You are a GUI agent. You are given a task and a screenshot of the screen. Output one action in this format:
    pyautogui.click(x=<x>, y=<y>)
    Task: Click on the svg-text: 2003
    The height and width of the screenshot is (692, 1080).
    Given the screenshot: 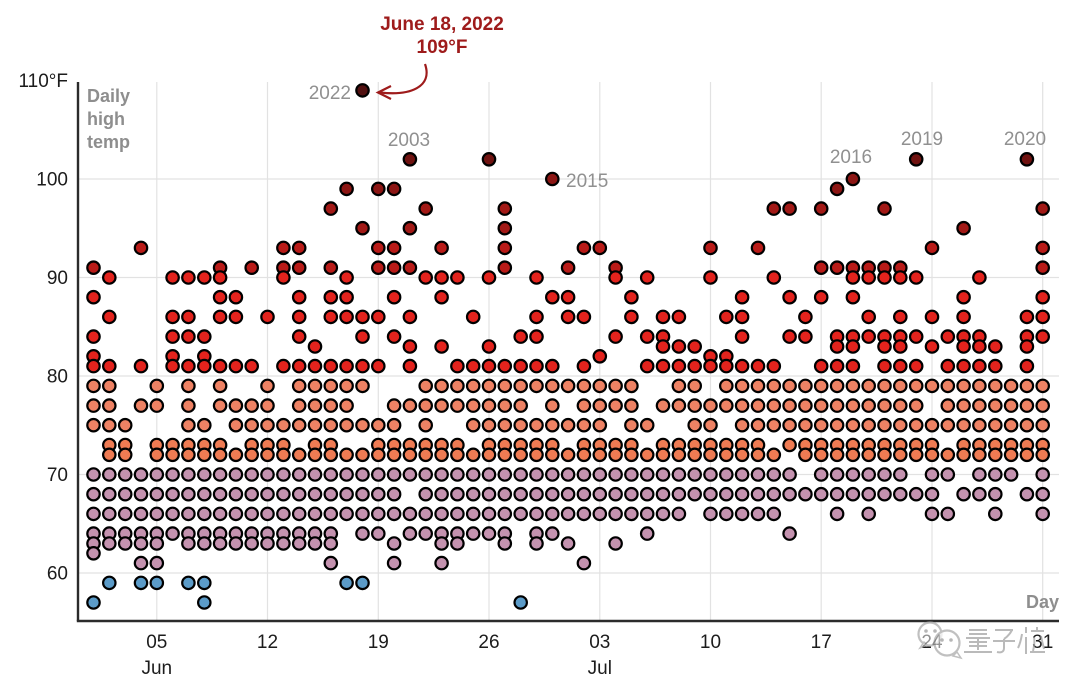 What is the action you would take?
    pyautogui.click(x=409, y=140)
    